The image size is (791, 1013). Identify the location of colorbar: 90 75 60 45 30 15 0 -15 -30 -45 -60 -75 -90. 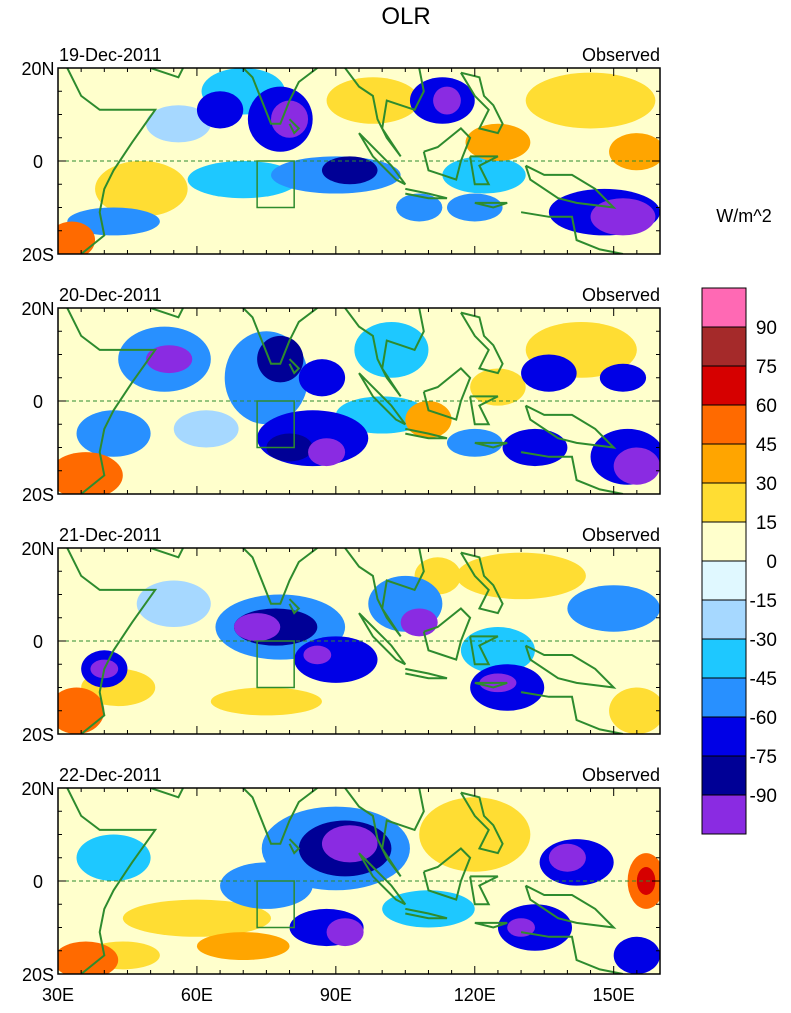
(739, 561).